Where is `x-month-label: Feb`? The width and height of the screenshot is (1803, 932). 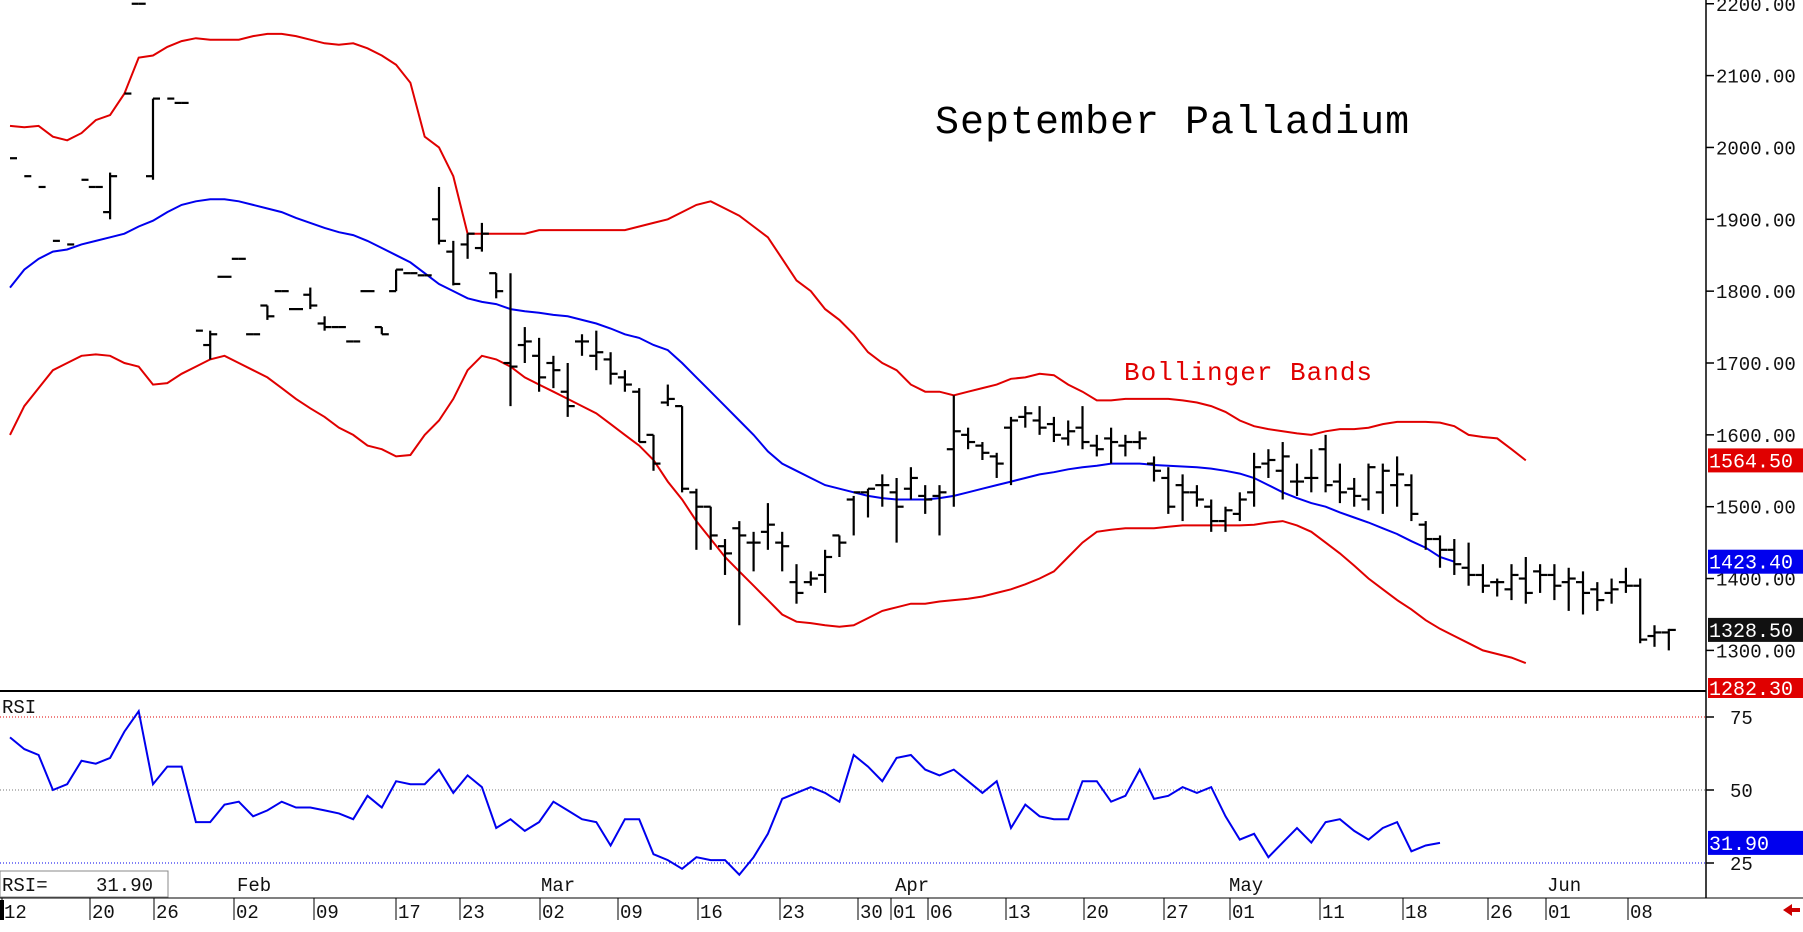
x-month-label: Feb is located at coordinates (254, 886).